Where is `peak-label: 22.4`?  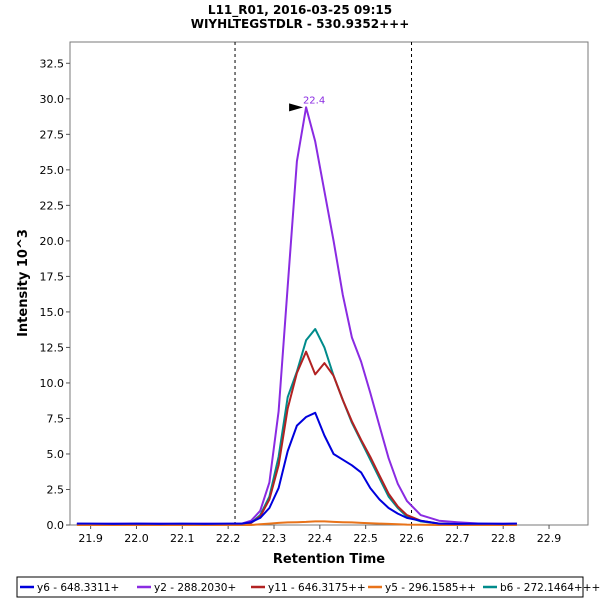 peak-label: 22.4 is located at coordinates (314, 100).